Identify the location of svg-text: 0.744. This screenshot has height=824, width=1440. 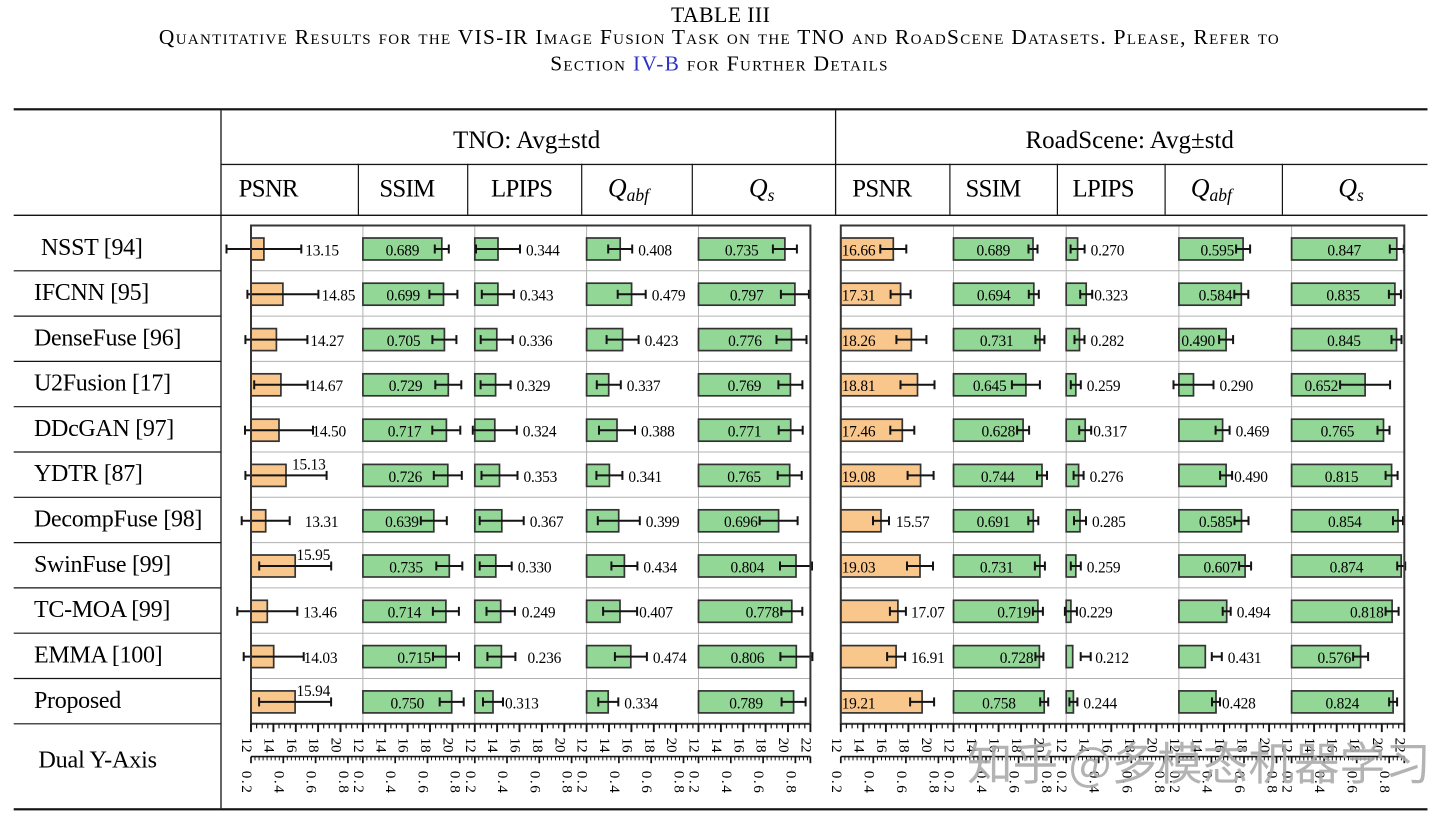
(998, 477).